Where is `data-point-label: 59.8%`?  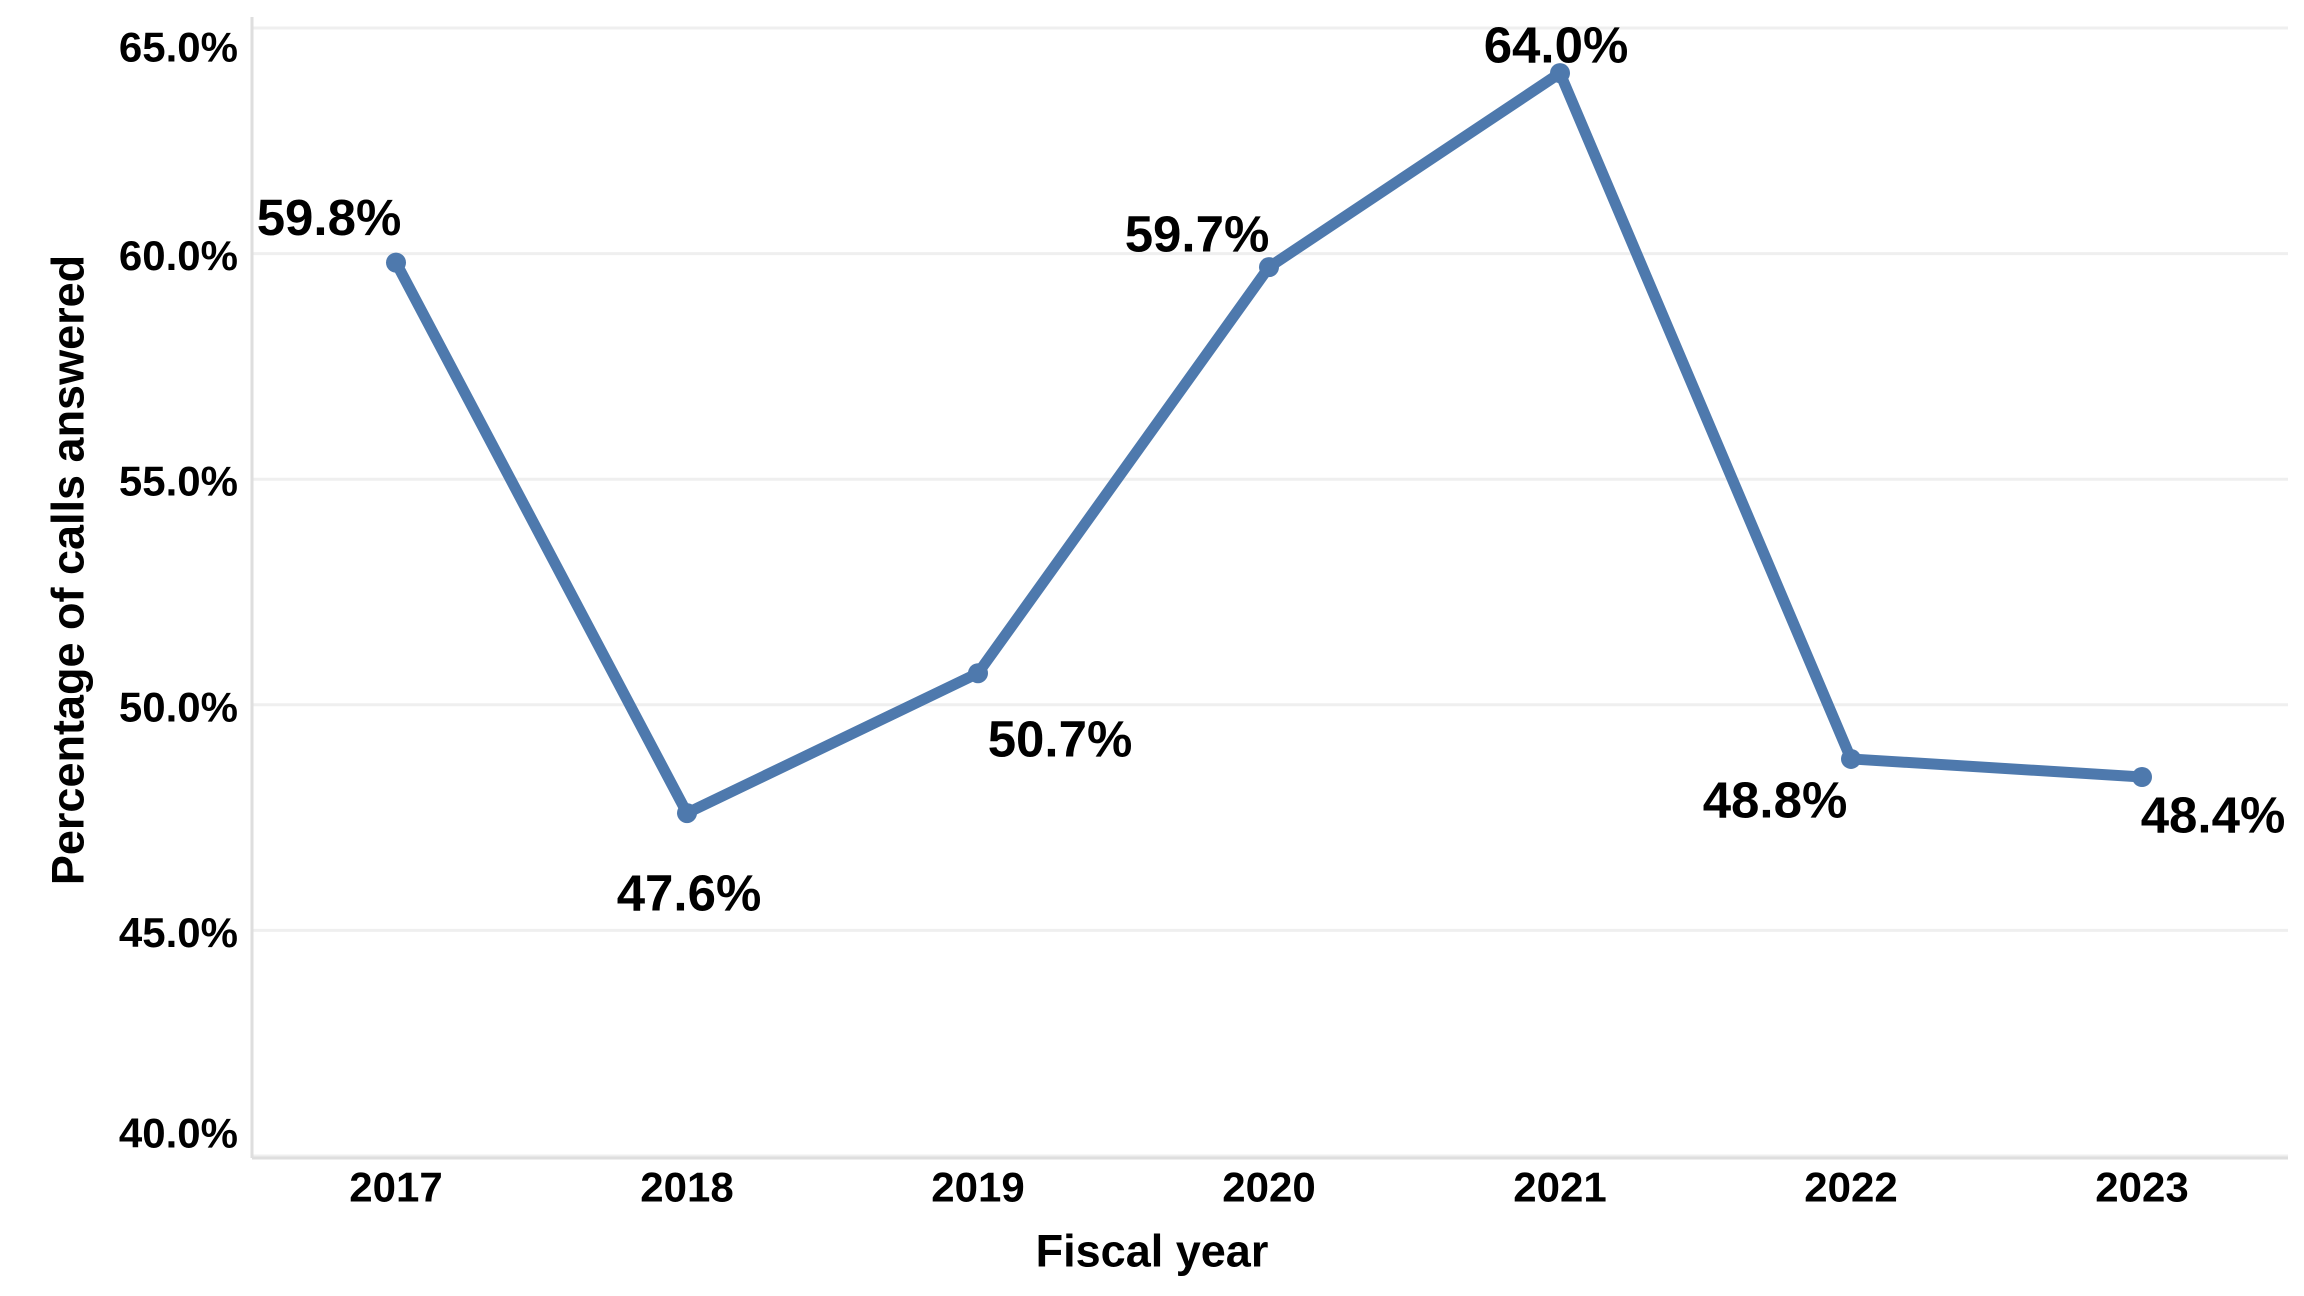 data-point-label: 59.8% is located at coordinates (329, 217).